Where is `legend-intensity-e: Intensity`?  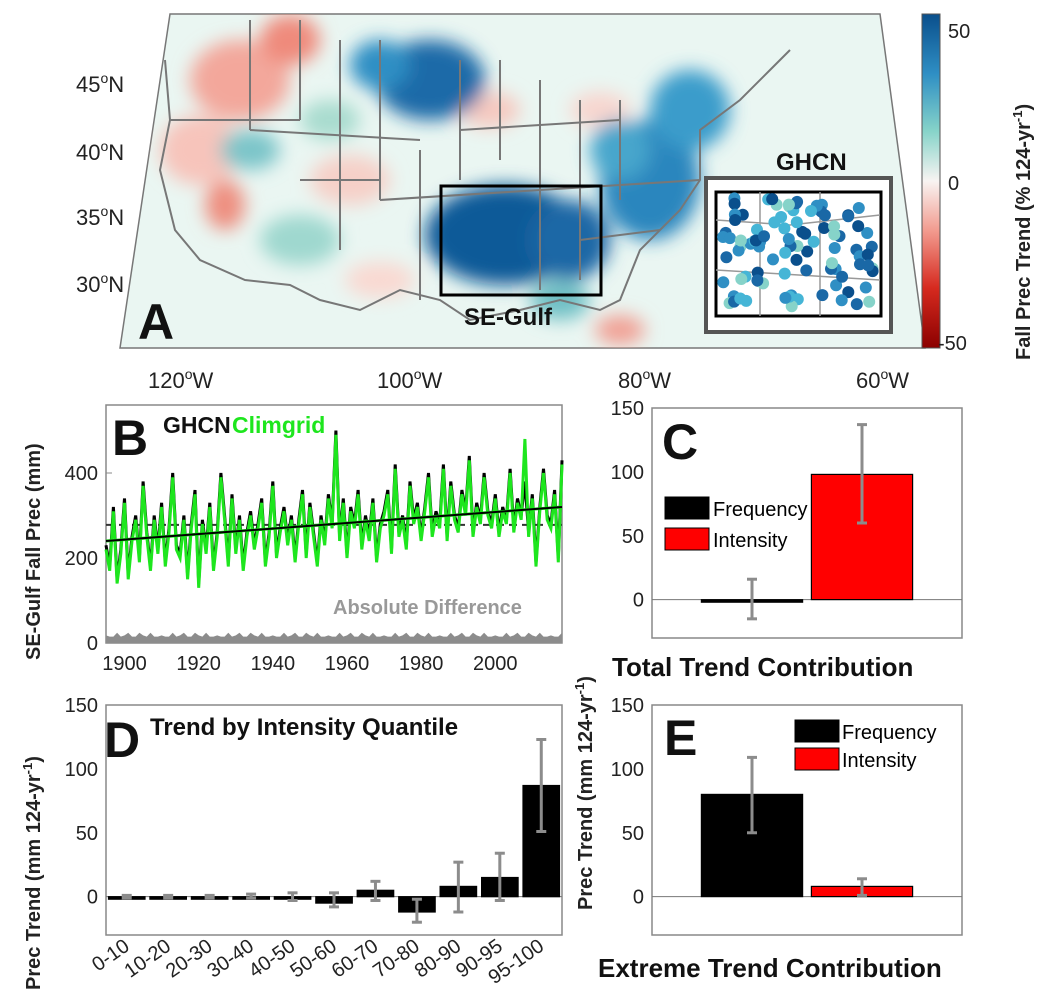
legend-intensity-e: Intensity is located at coordinates (879, 761).